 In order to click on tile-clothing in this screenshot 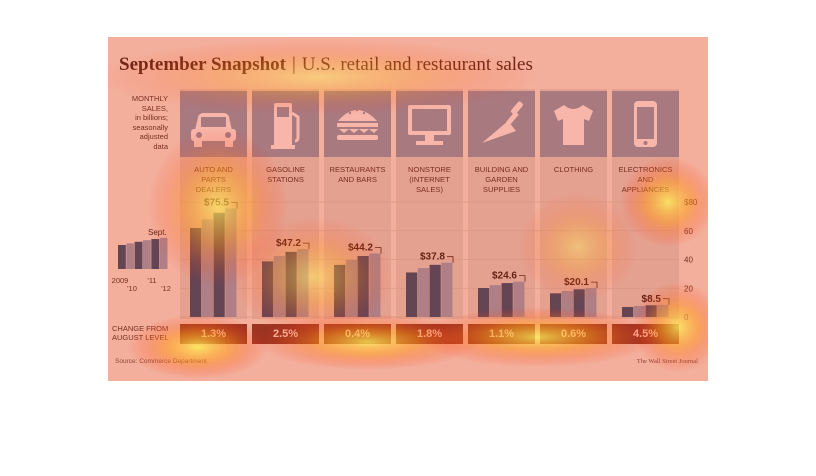, I will do `click(573, 124)`.